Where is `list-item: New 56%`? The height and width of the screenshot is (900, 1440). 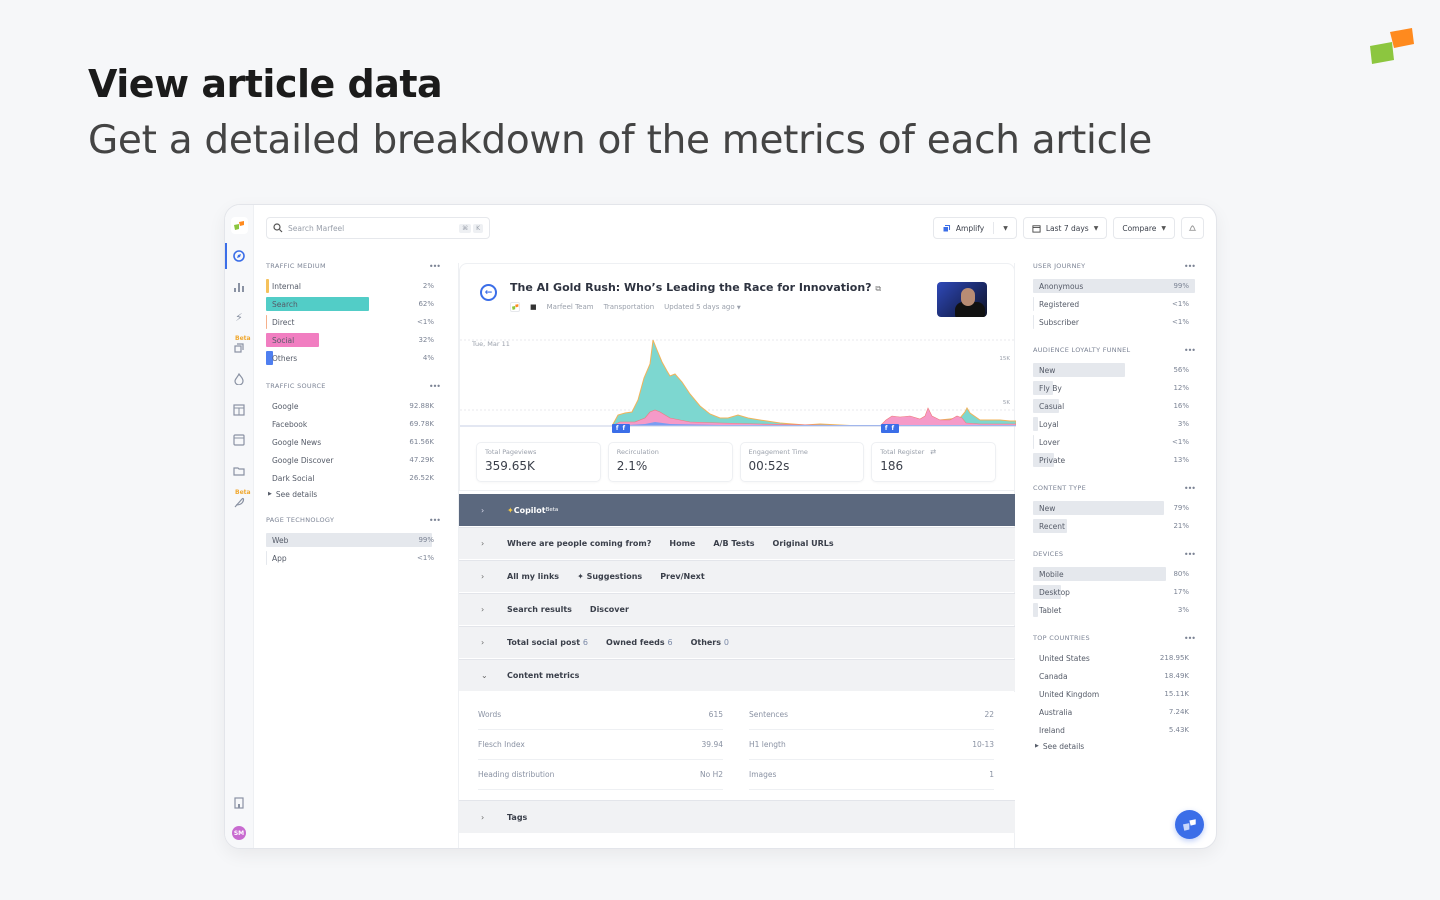
list-item: New 56% is located at coordinates (1114, 370).